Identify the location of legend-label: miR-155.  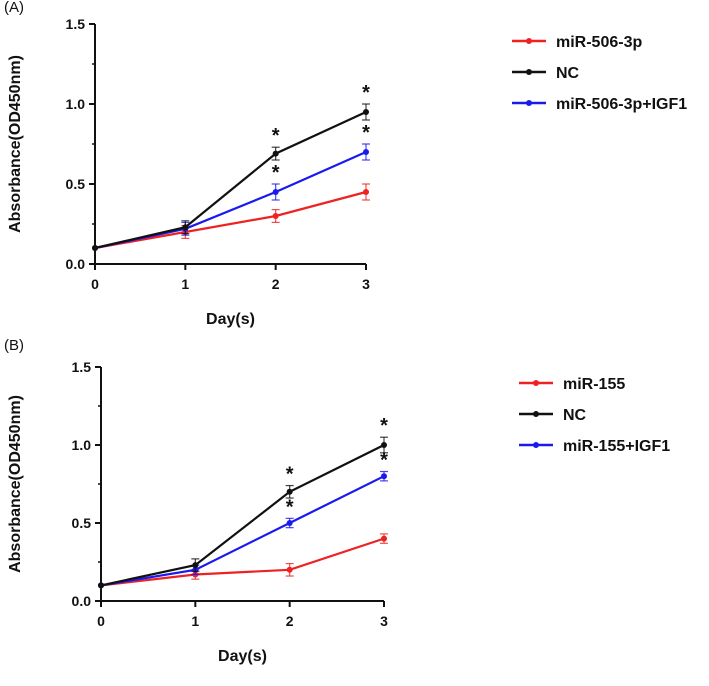
(594, 384).